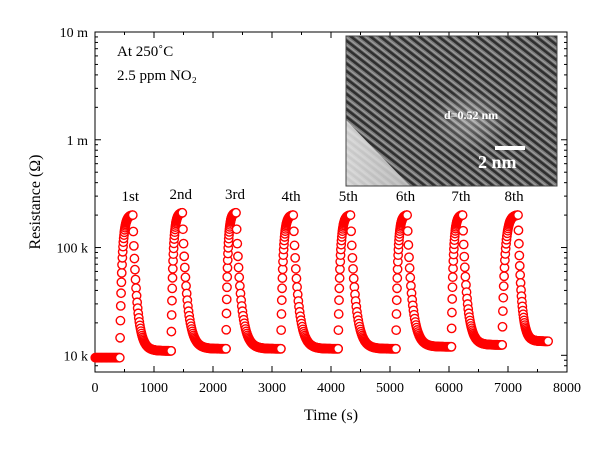  I want to click on x-tick-label: 6000, so click(449, 388).